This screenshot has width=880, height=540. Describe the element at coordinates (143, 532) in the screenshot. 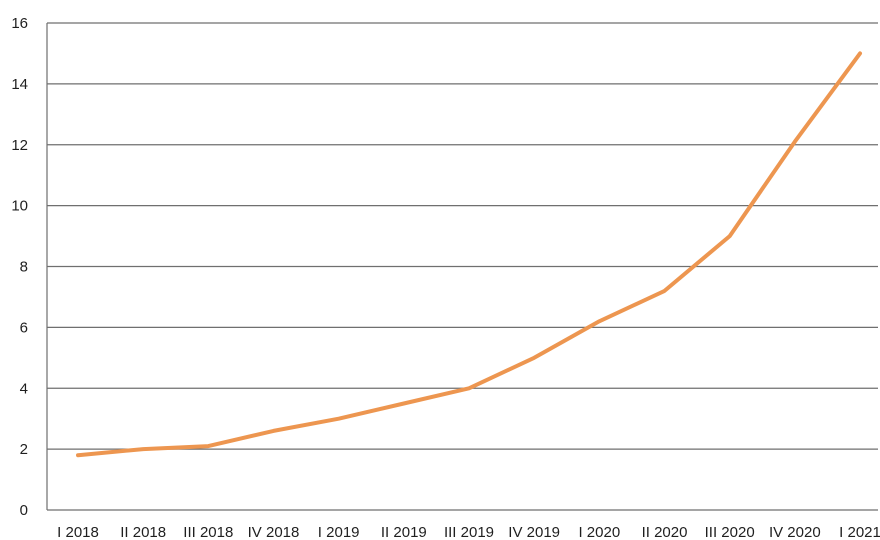

I see `x-tick-label: II 2018` at that location.